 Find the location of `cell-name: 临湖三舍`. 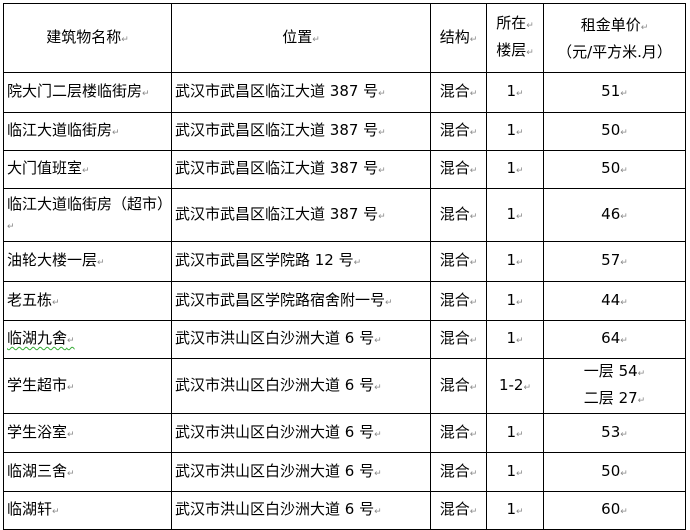

cell-name: 临湖三舍 is located at coordinates (87, 472).